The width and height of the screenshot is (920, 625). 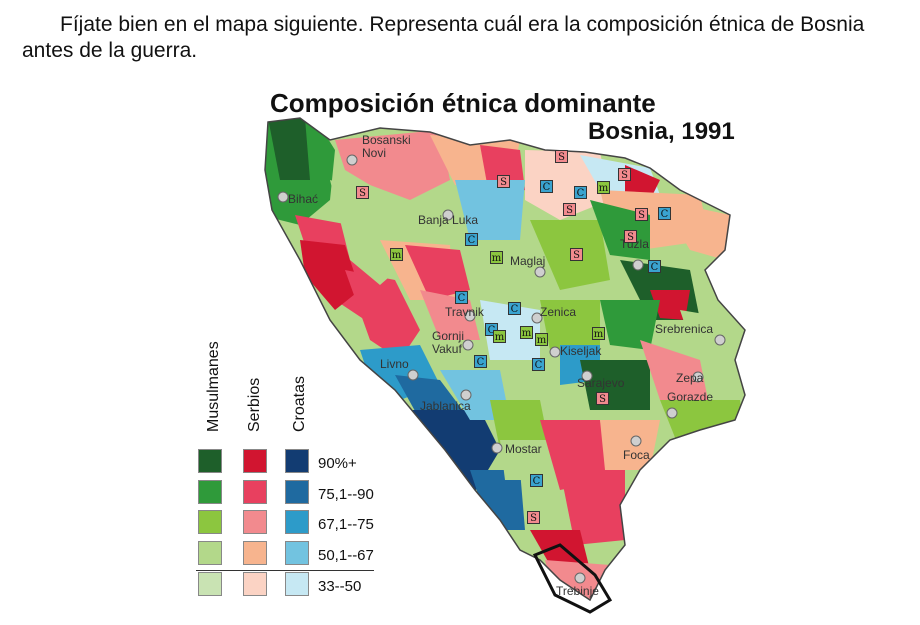 I want to click on legend-group-muslim: Musulmanes, so click(x=213, y=386).